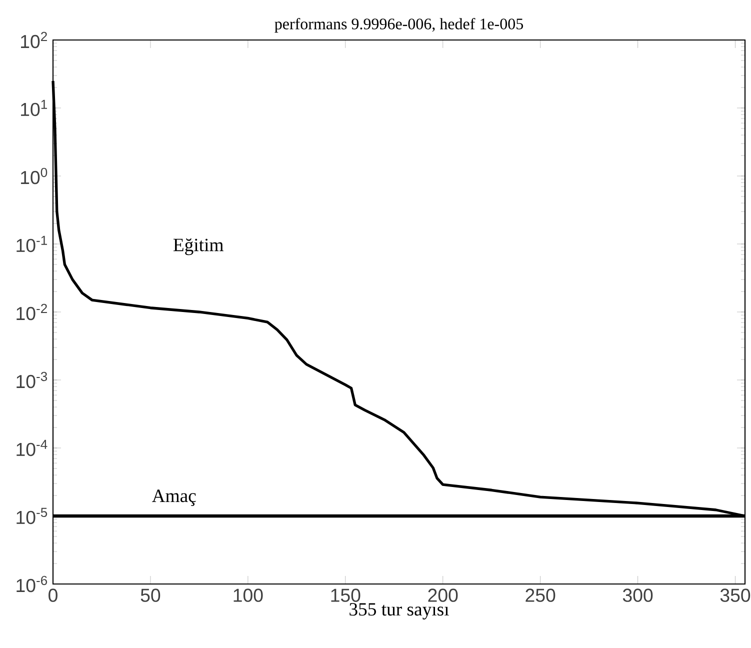 This screenshot has height=648, width=751. I want to click on x-tick-label: 100, so click(248, 595).